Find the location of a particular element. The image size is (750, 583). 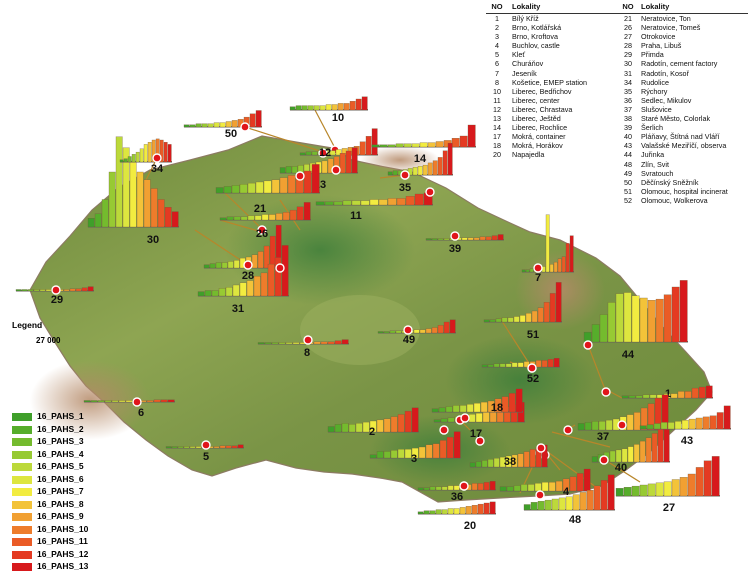

legend-swatch is located at coordinates (22, 479).